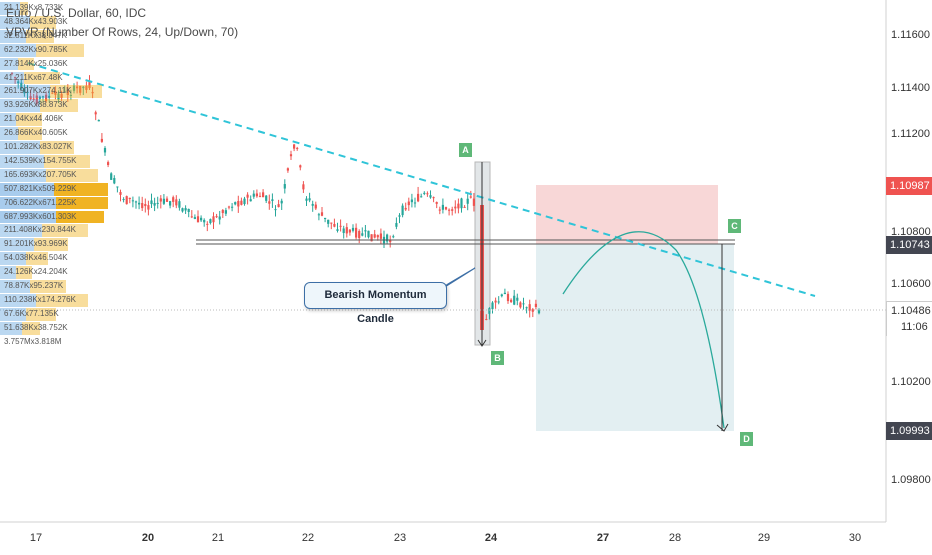  I want to click on vpvr-row-label: 261.907Kx274.11K, so click(38, 91).